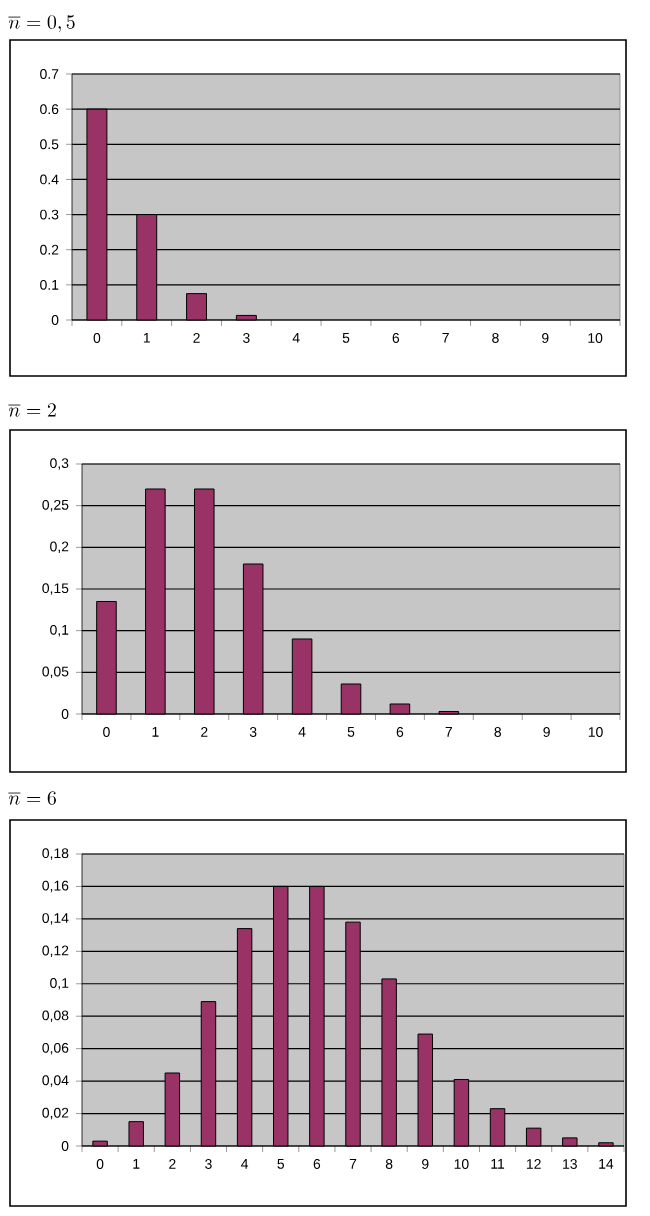 The image size is (650, 1216). Describe the element at coordinates (32, 410) in the screenshot. I see `chart-title: $\overline{n} = 2$` at that location.